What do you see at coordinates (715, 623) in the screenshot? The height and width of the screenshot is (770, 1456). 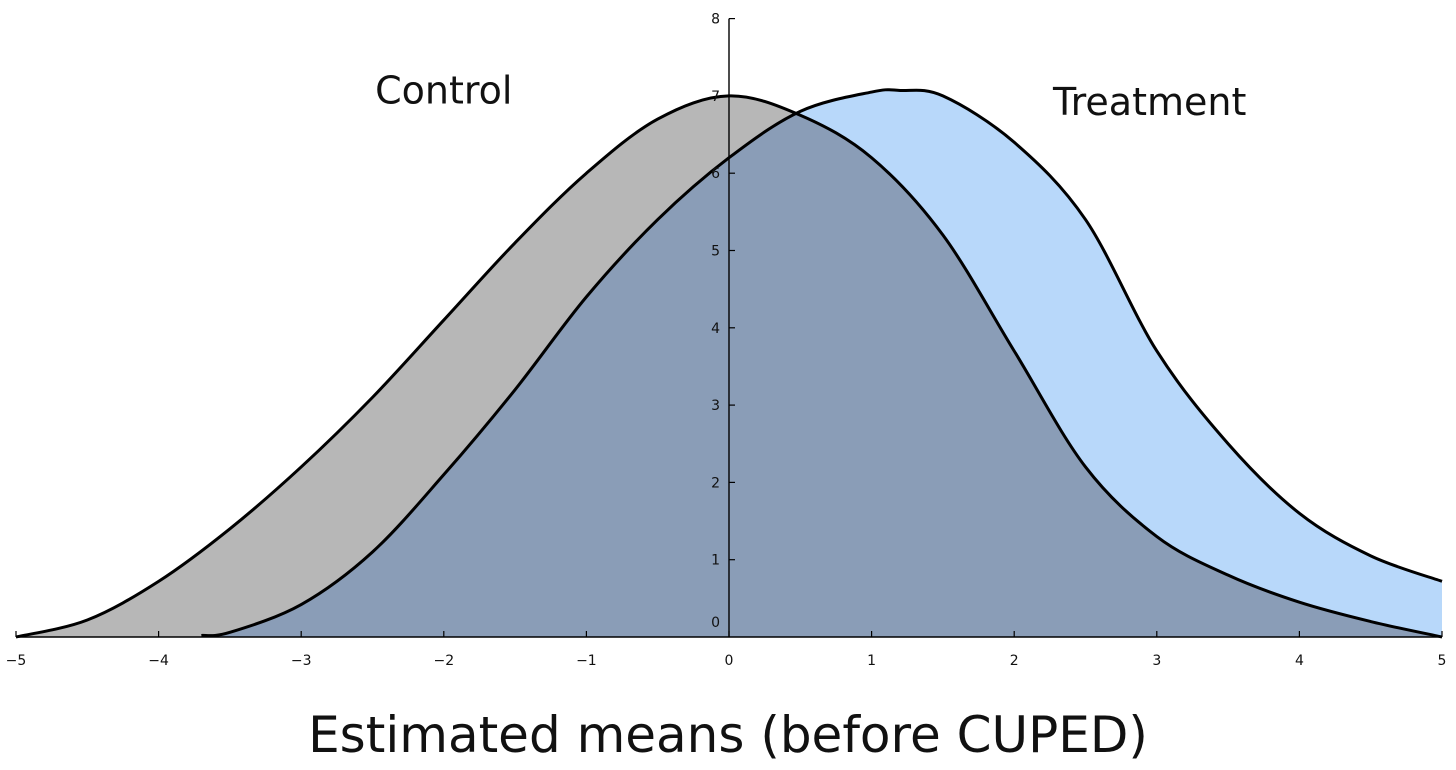 I see `y-tick-label: 0` at bounding box center [715, 623].